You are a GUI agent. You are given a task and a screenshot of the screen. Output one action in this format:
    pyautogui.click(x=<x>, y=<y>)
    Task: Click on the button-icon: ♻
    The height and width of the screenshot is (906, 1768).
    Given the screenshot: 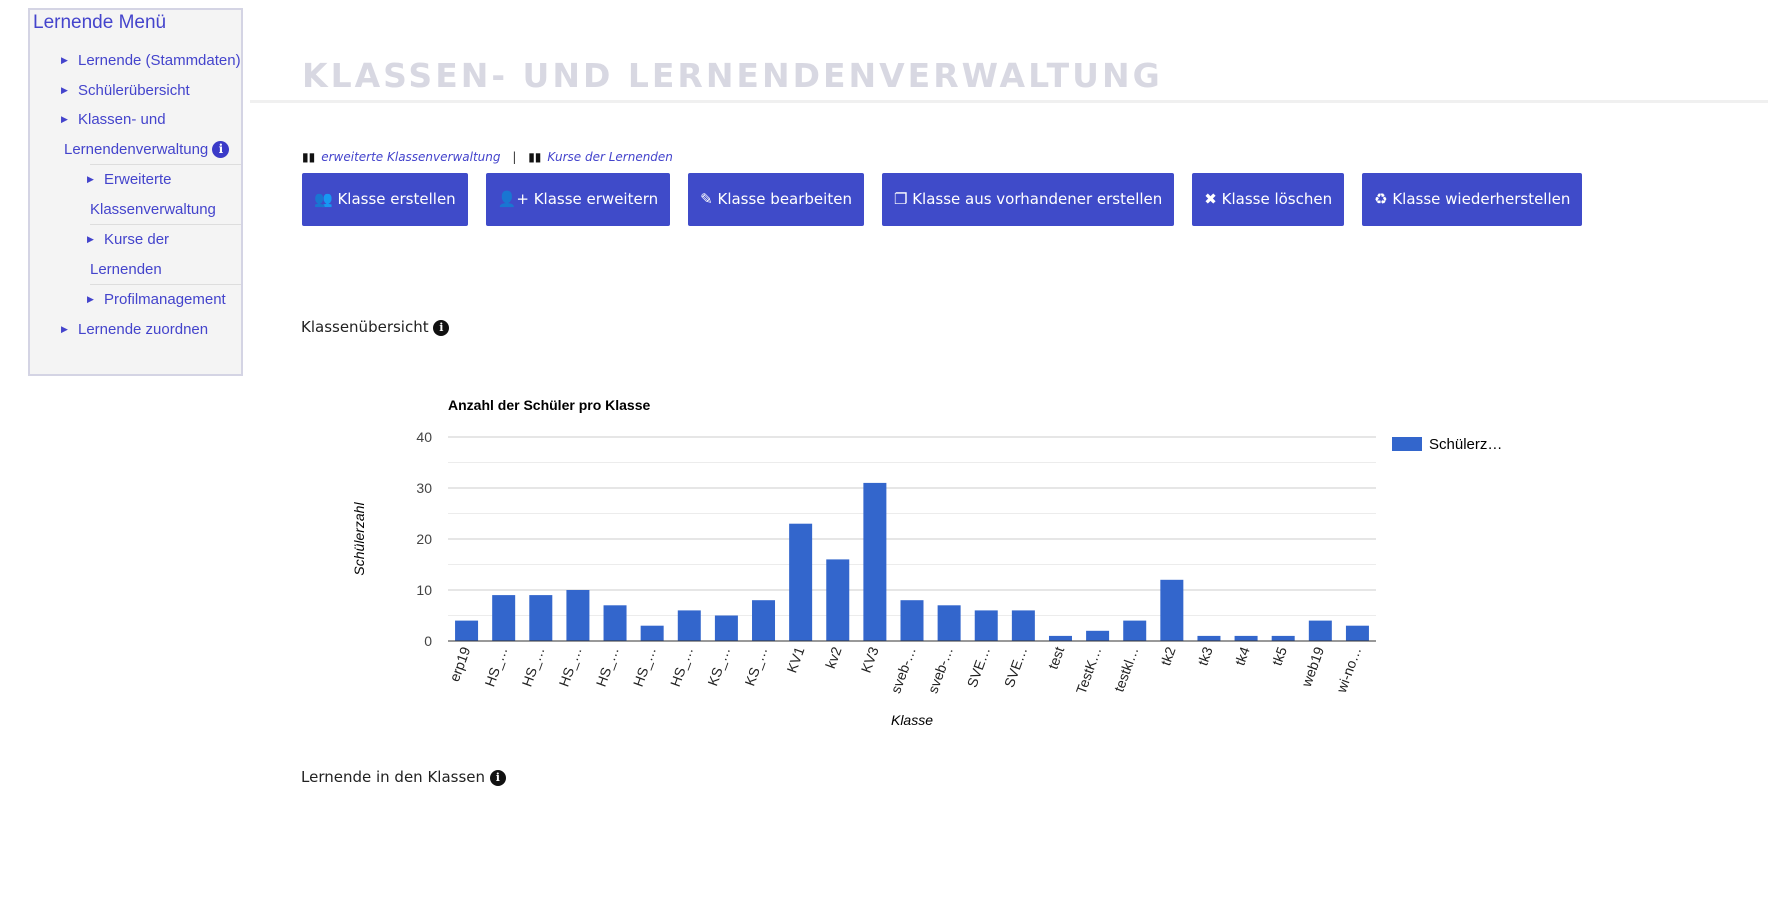 What is the action you would take?
    pyautogui.click(x=1381, y=199)
    